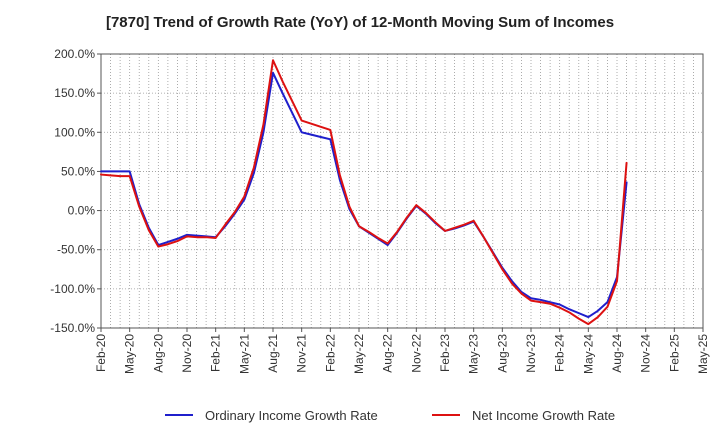 The image size is (720, 440). Describe the element at coordinates (130, 354) in the screenshot. I see `x-tick-label: May-20` at that location.